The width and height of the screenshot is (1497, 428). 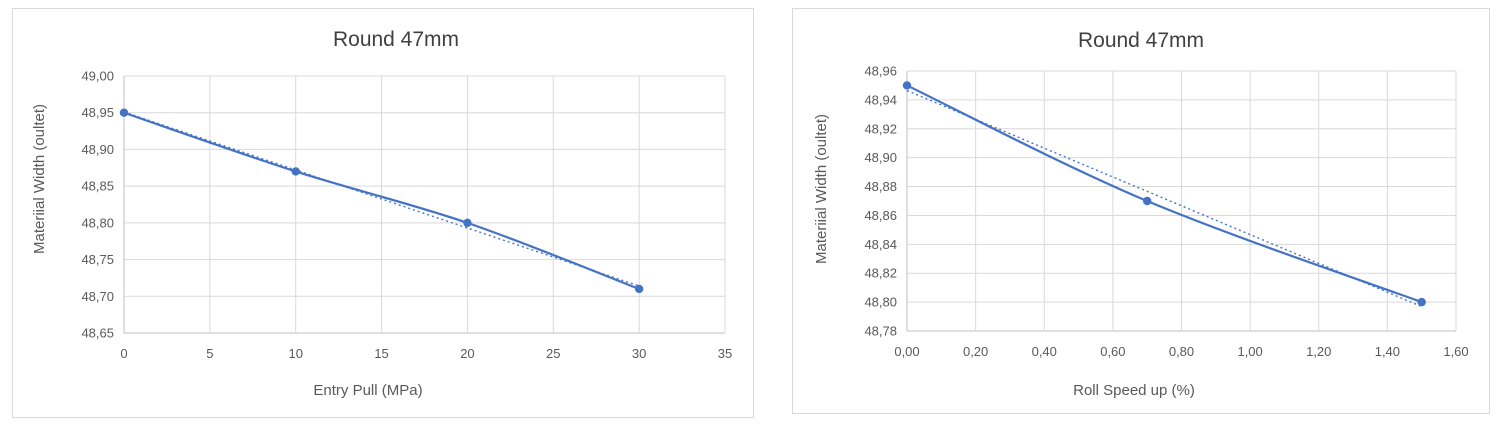 I want to click on y-tick-label: 48,78, so click(x=880, y=331).